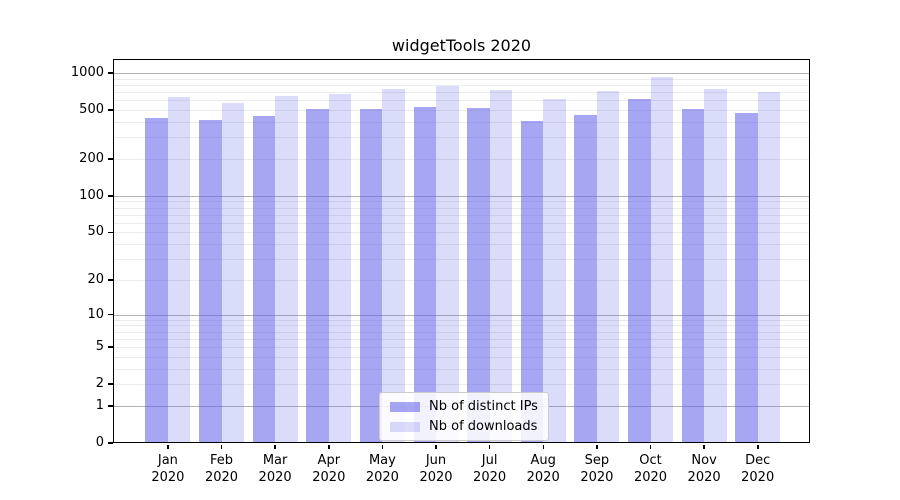  Describe the element at coordinates (596, 469) in the screenshot. I see `x-tick-label: Sep 2020` at that location.